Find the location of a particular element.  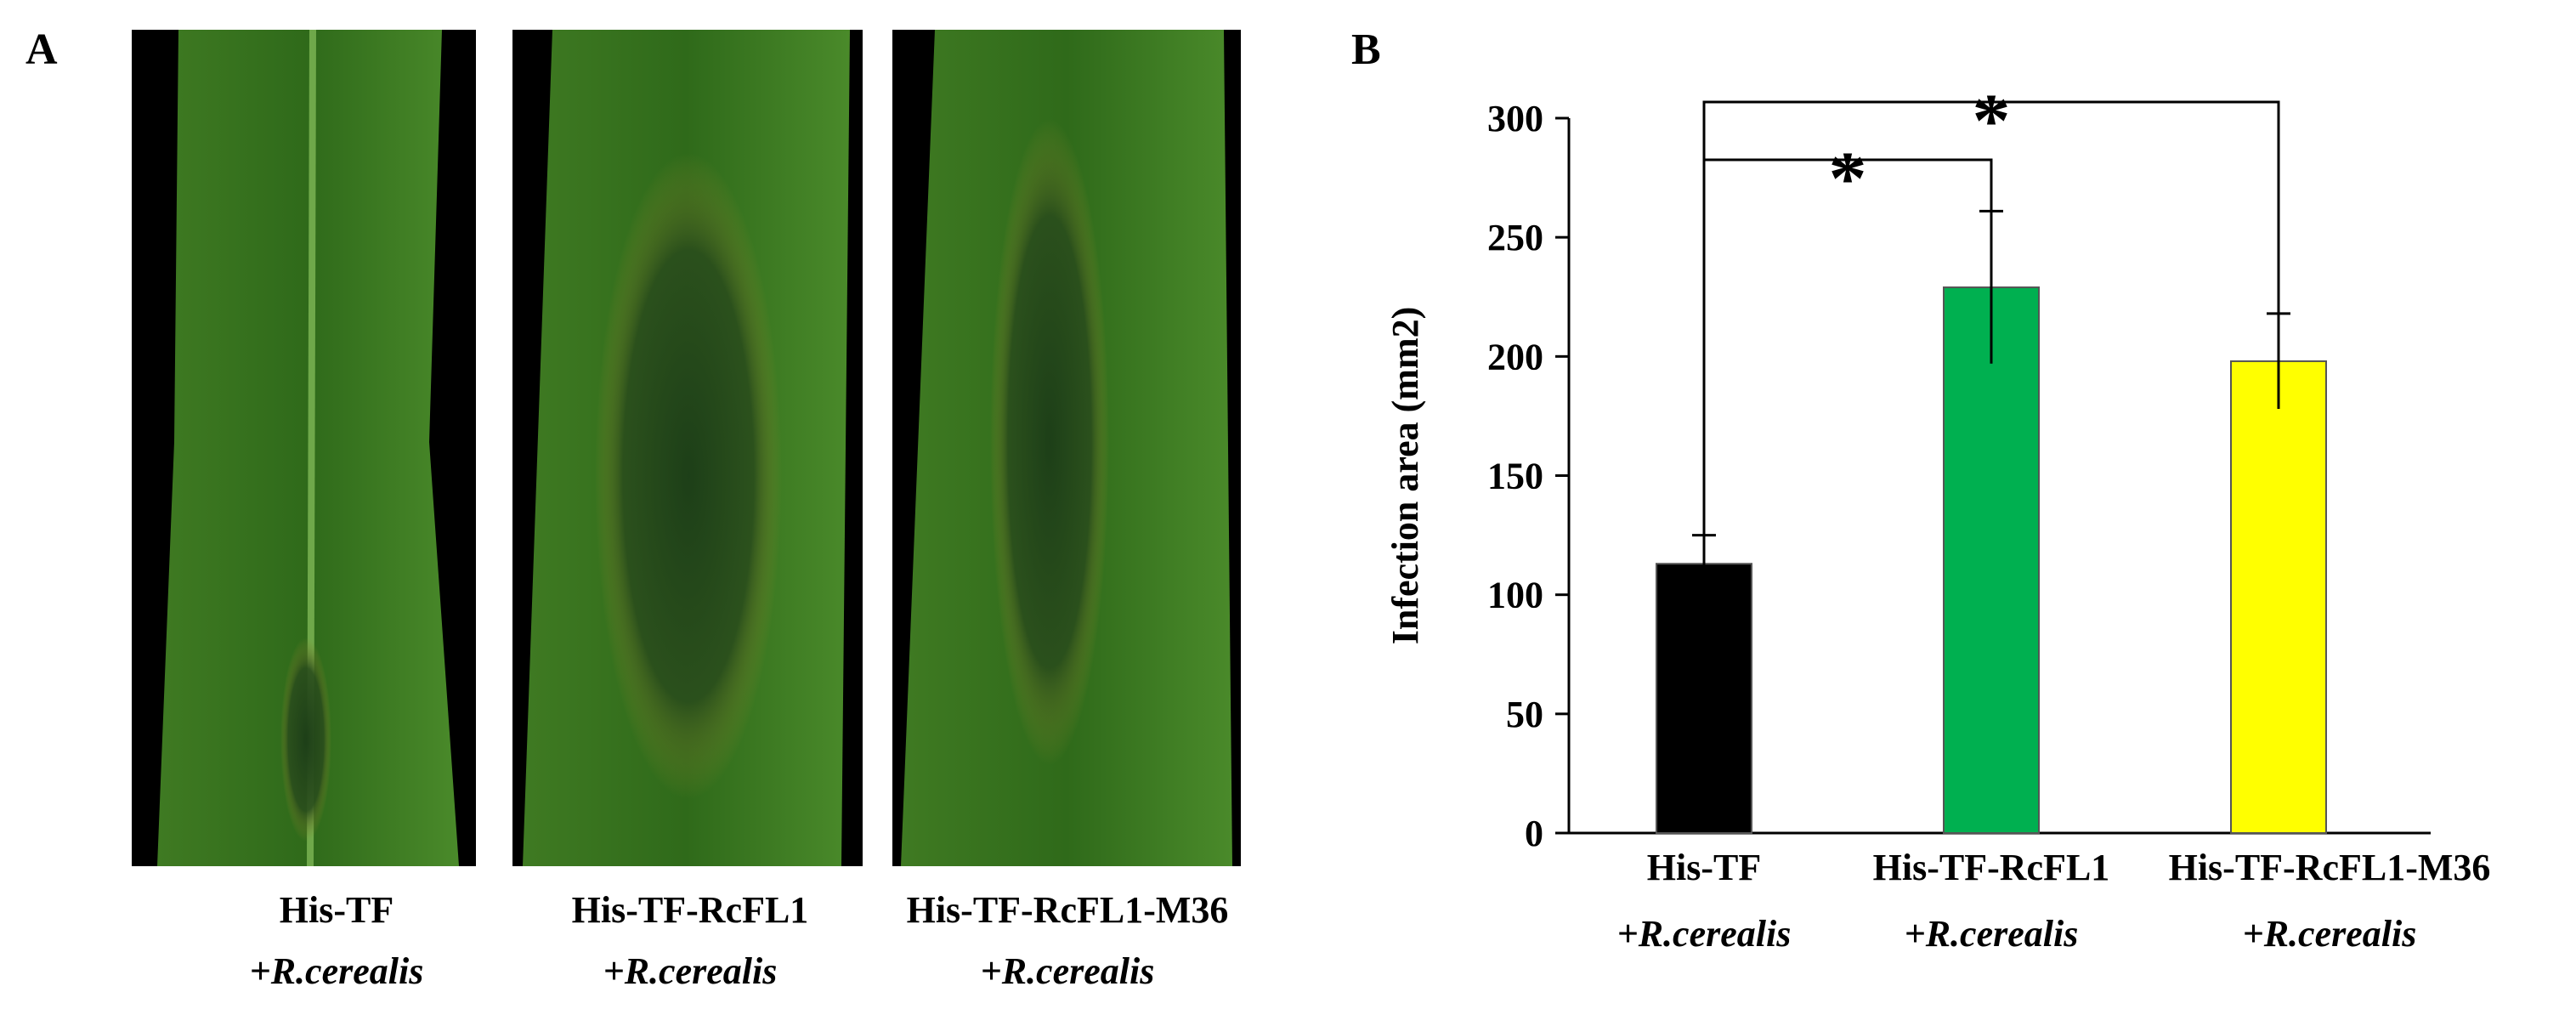

panel-label: A is located at coordinates (41, 50).